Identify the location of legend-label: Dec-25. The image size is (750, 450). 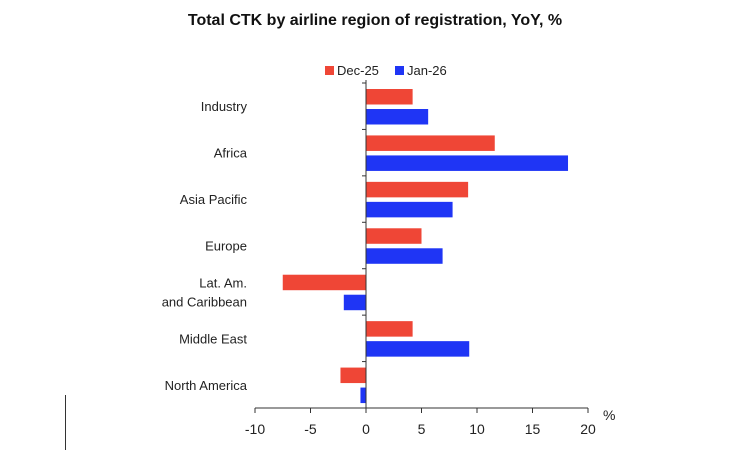
(358, 70).